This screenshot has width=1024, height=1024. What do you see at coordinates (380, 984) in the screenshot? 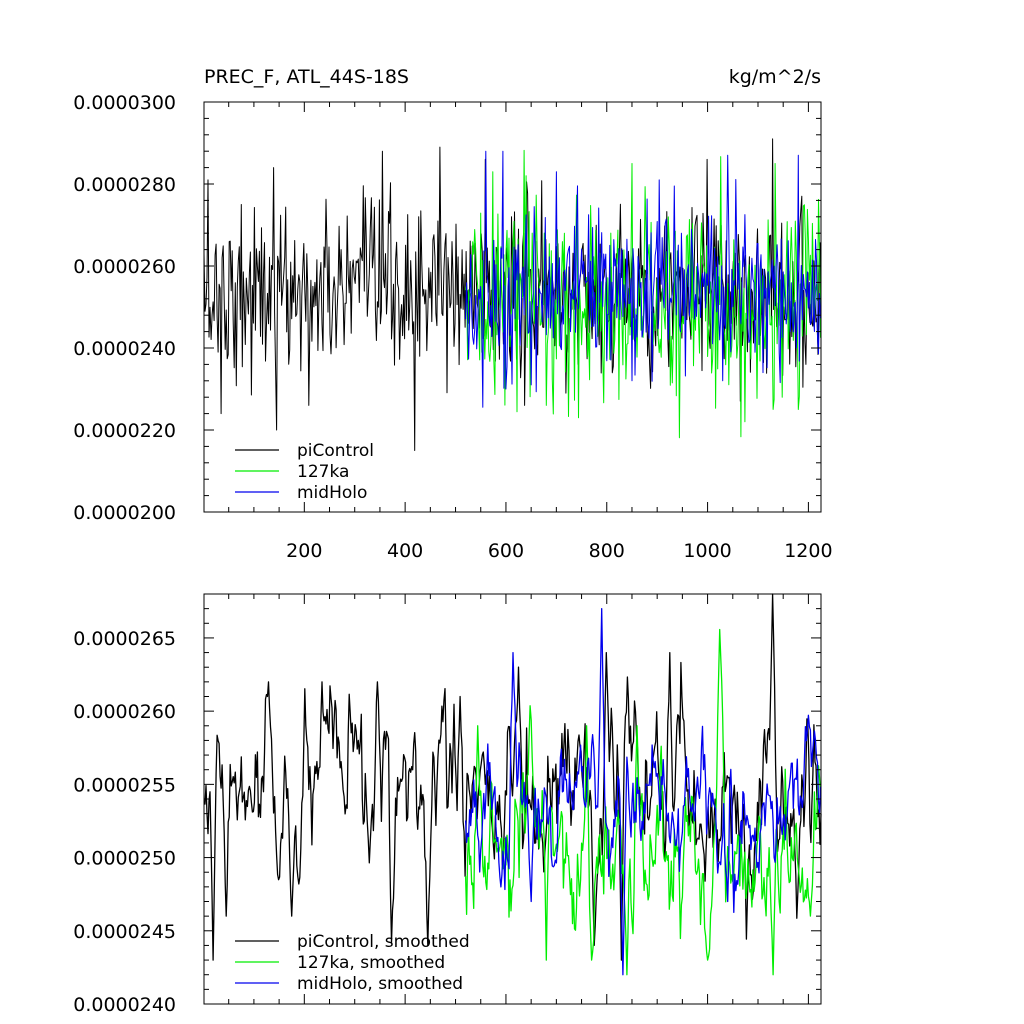
I see `legend-label-midholo-smoothed: midHolo, smoothed` at bounding box center [380, 984].